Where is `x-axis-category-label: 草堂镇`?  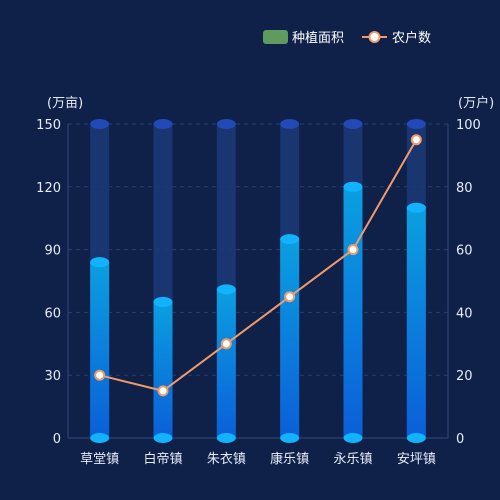 x-axis-category-label: 草堂镇 is located at coordinates (99, 459).